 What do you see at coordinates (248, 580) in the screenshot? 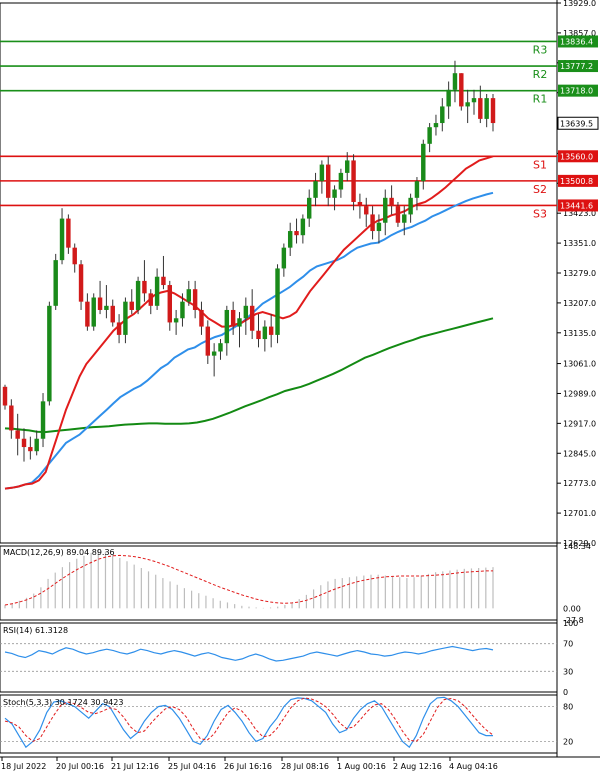
I see `macd-signal-line` at bounding box center [248, 580].